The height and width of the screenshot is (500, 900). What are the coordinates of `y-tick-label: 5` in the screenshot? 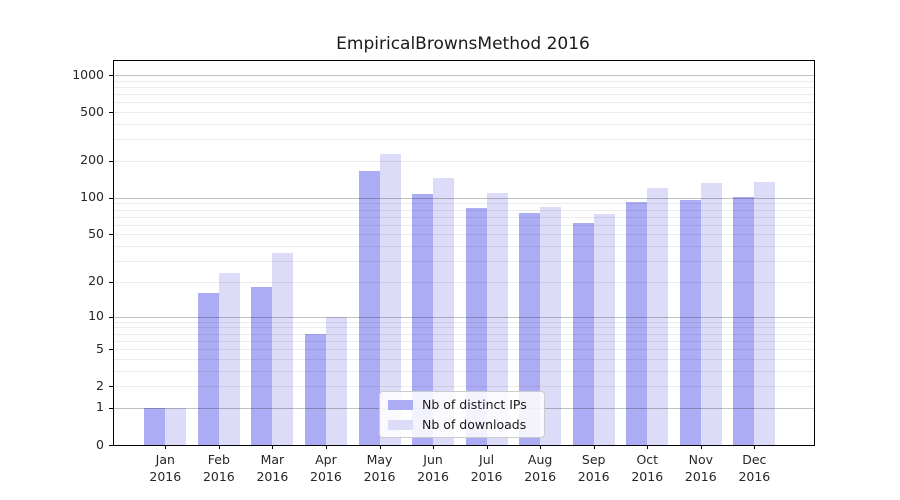 It's located at (100, 348).